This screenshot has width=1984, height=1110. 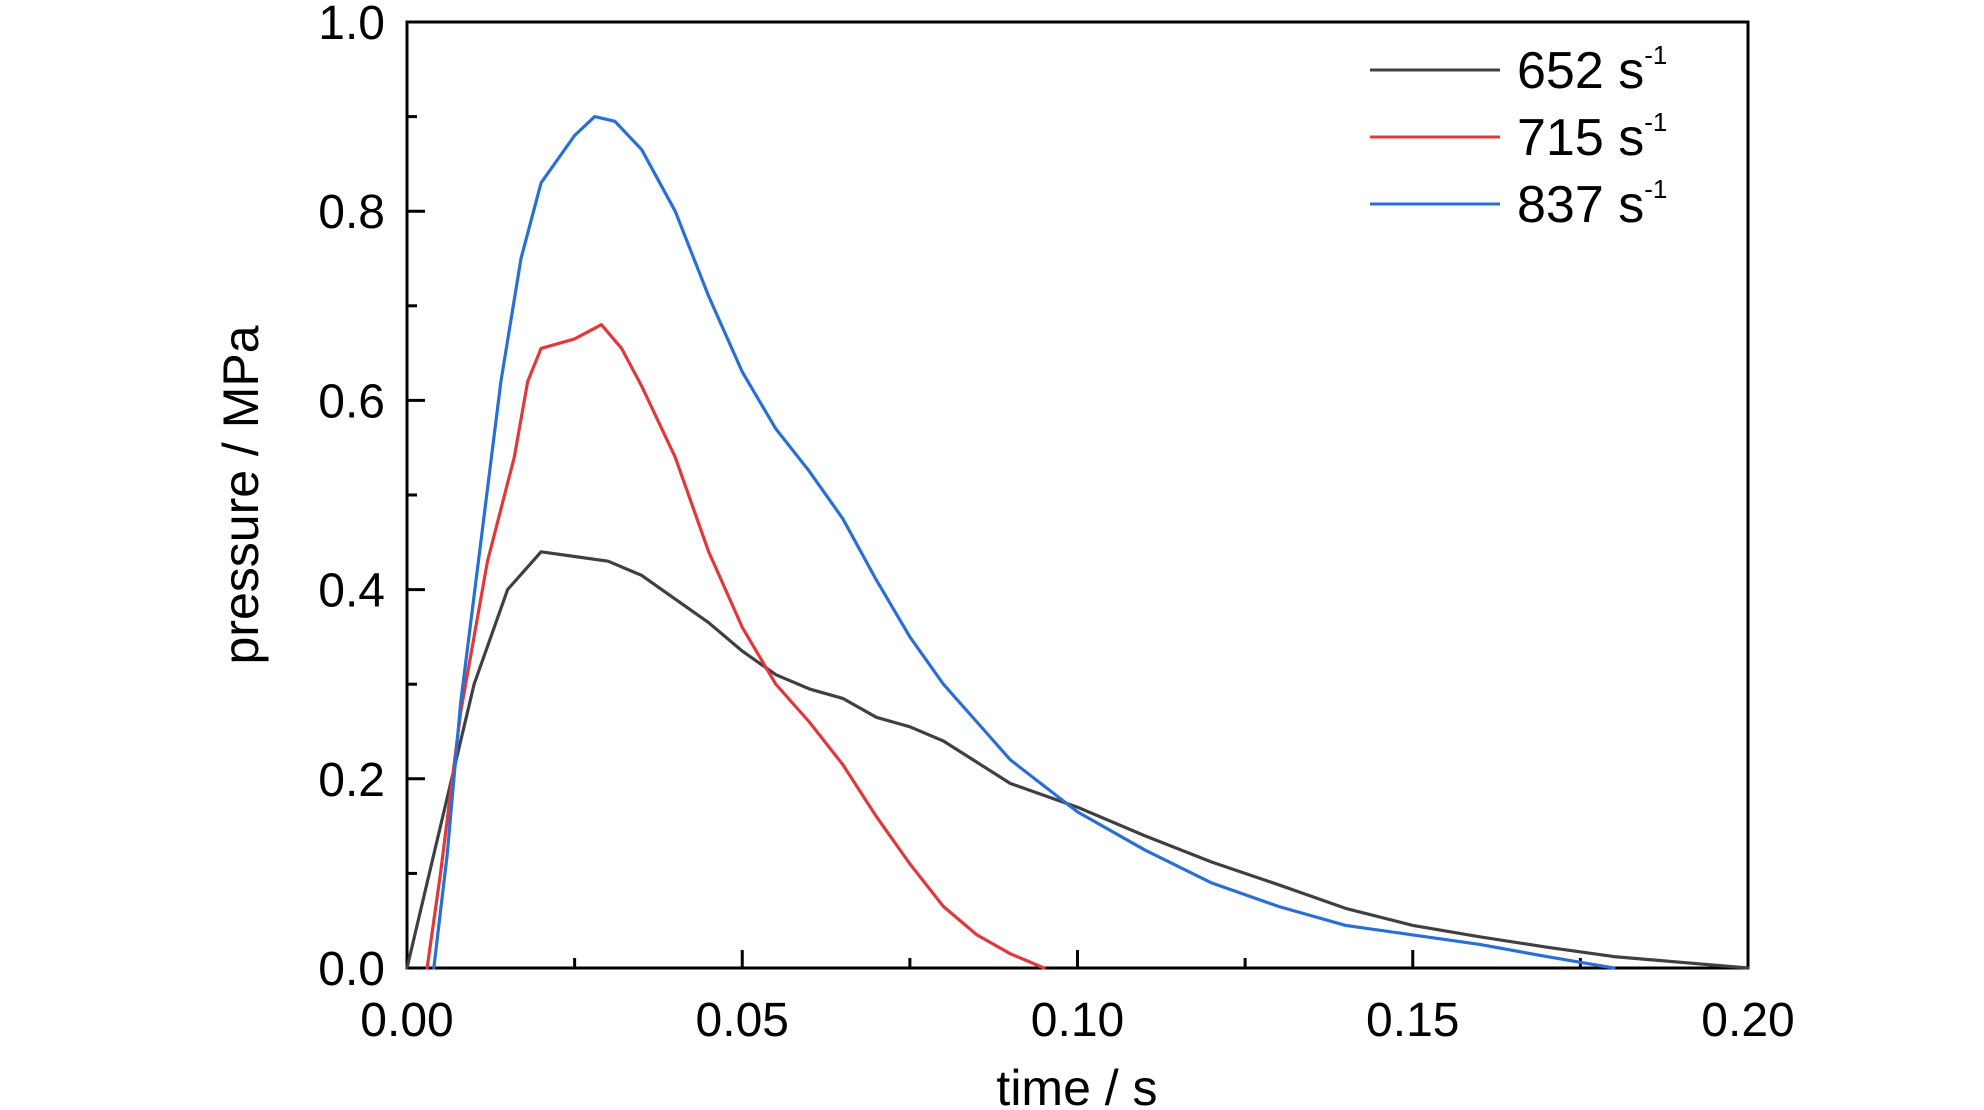 What do you see at coordinates (351, 591) in the screenshot?
I see `y-tick-label: 0.4` at bounding box center [351, 591].